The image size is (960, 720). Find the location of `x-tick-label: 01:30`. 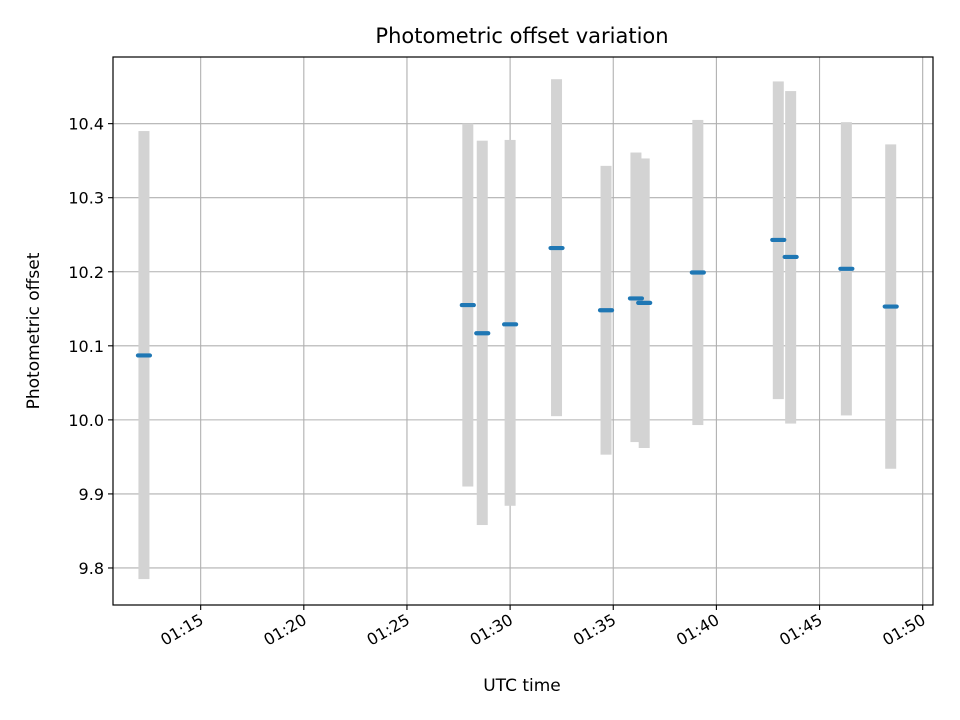

x-tick-label: 01:30 is located at coordinates (491, 630).